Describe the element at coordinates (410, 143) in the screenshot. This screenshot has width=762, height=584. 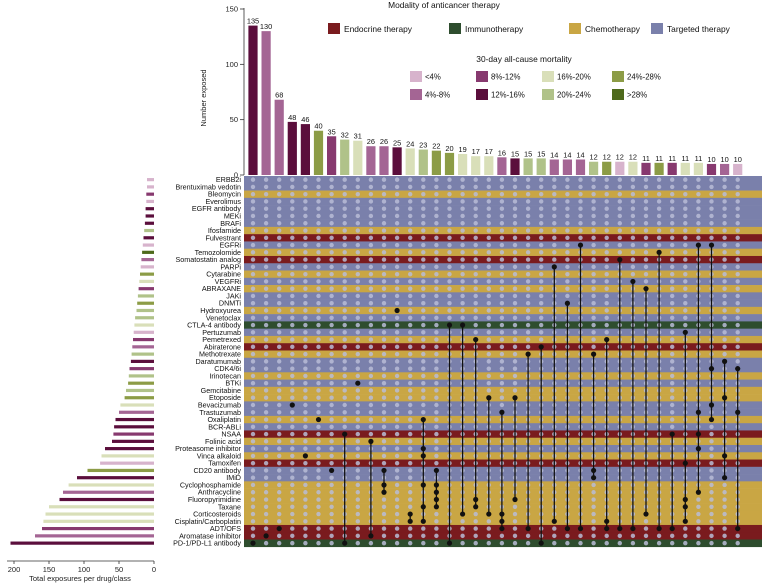
I see `combination-count-label: 24` at that location.